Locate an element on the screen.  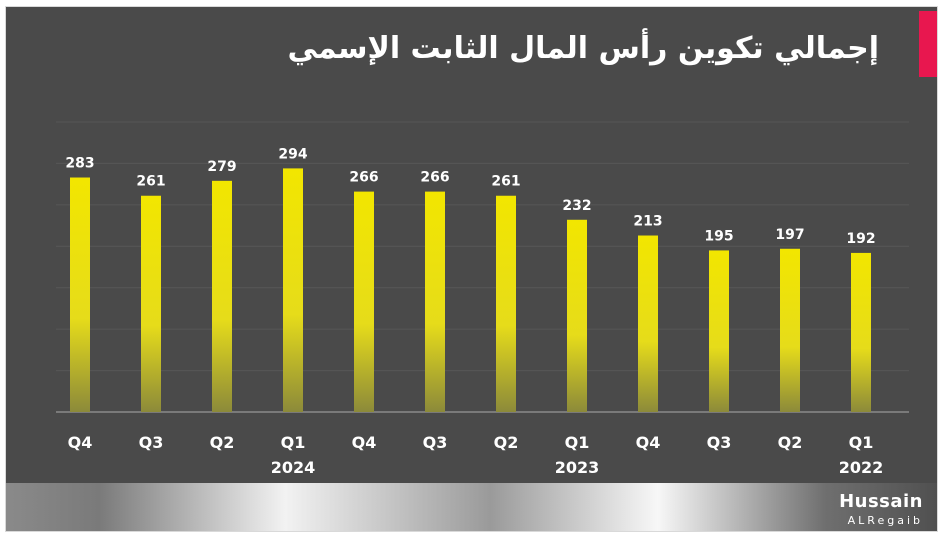
brand-name: Hussain is located at coordinates (881, 501).